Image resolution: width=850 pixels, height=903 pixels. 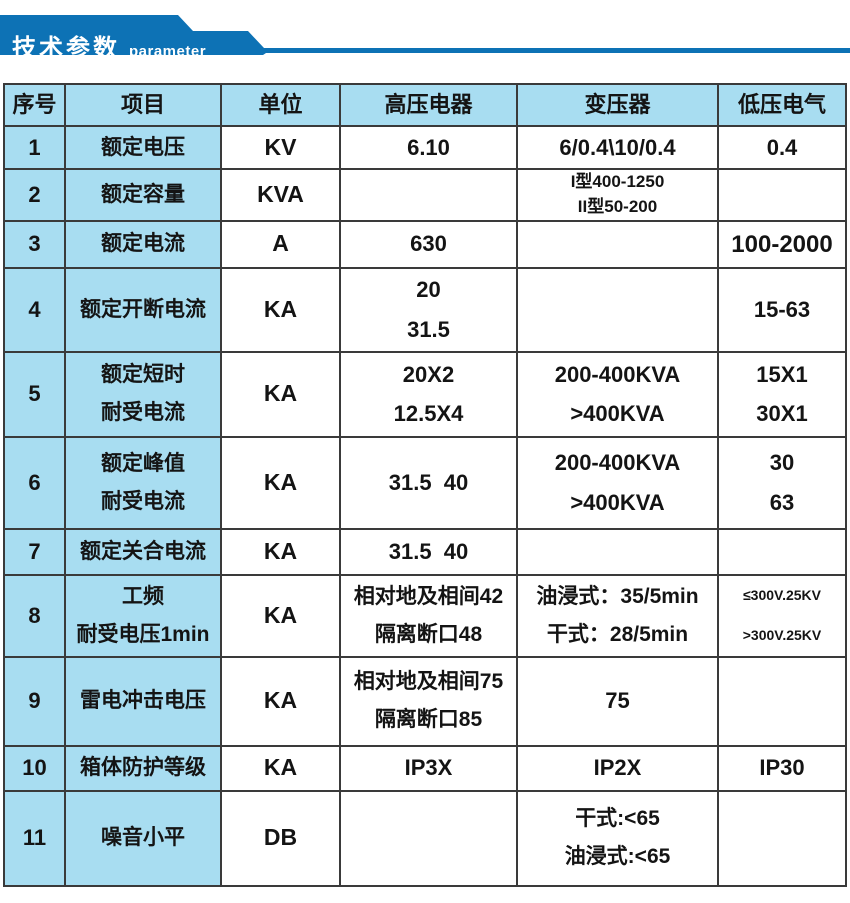 I want to click on cell-hv: 20X2 12.5X4, so click(x=428, y=394).